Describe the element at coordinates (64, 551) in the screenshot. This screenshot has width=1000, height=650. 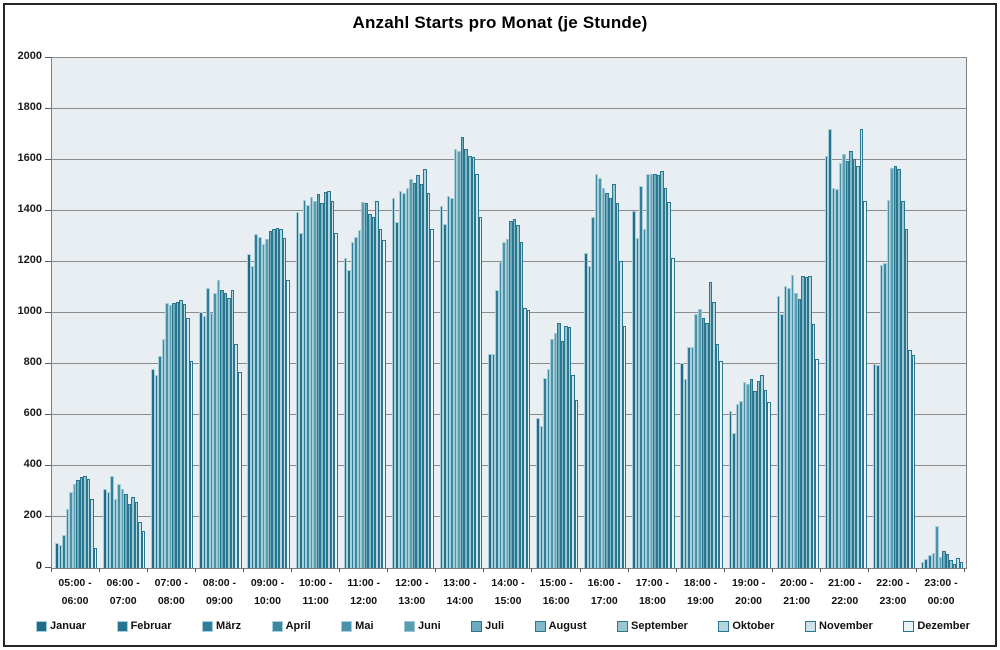
I see `bar-märz-0500` at that location.